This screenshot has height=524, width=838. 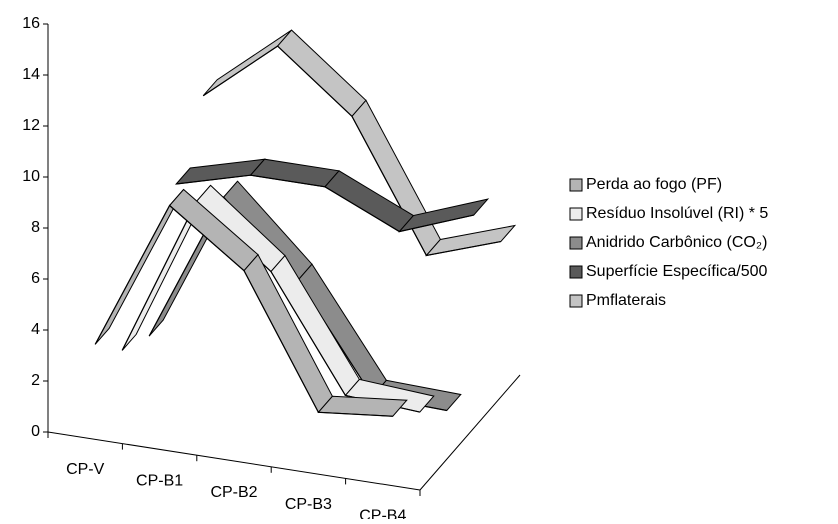 I want to click on legend-label: Anidrido Carbônico (CO₂), so click(x=676, y=242).